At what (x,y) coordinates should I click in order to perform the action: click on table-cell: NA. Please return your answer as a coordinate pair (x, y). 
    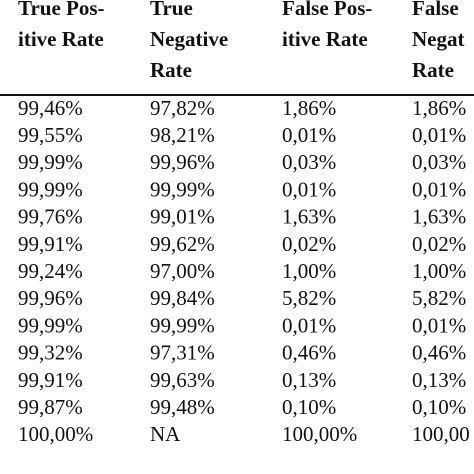
    Looking at the image, I should click on (165, 434).